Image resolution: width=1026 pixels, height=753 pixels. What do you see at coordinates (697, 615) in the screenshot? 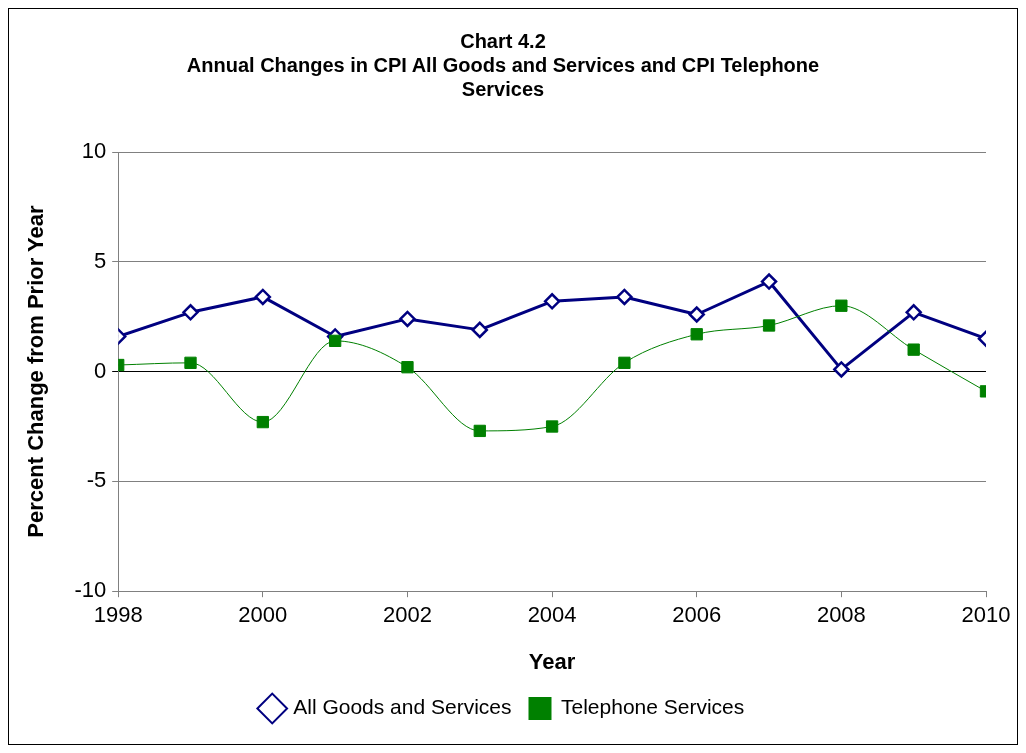
I see `x-tick-label: 2006` at bounding box center [697, 615].